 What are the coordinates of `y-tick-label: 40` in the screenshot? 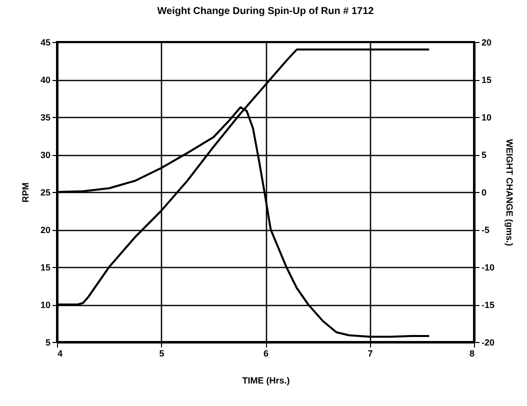 It's located at (45, 80).